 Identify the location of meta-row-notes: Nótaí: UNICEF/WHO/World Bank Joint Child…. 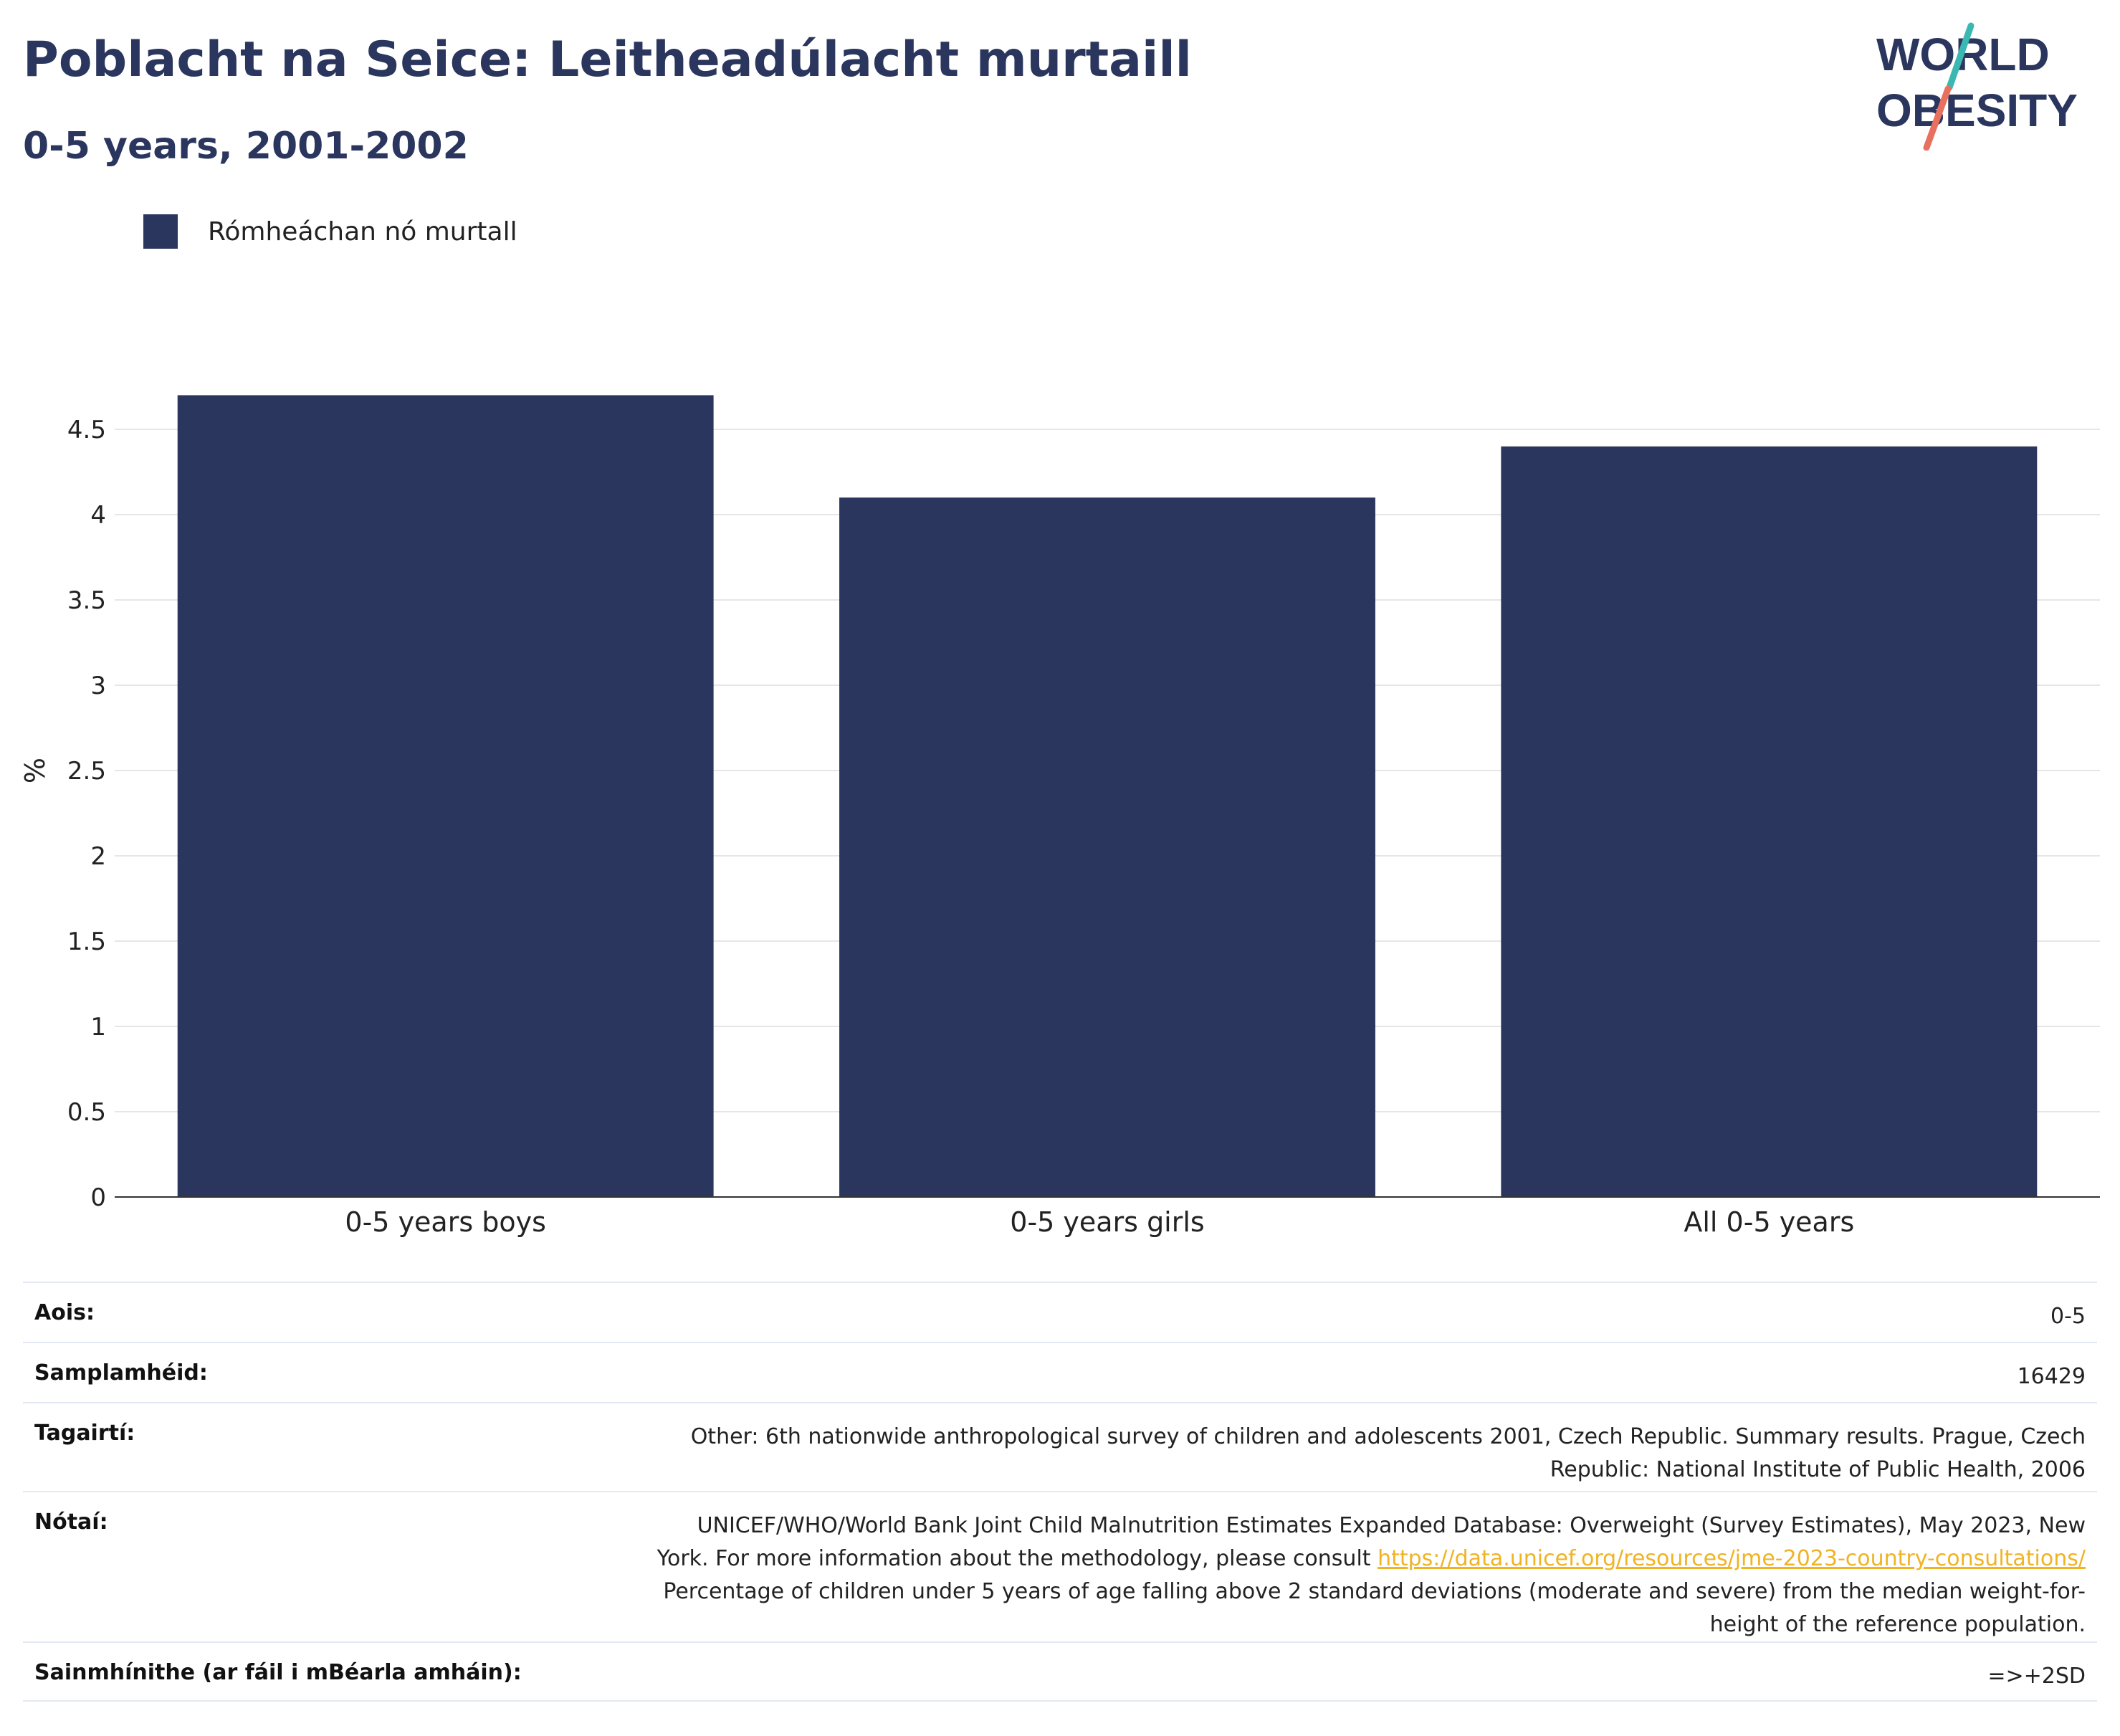
(1060, 1566).